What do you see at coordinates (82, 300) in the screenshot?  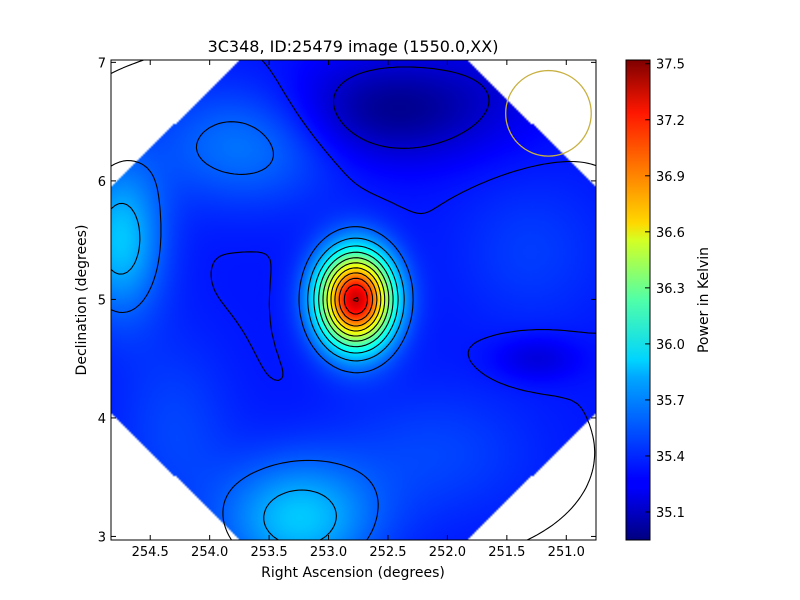 I see `y-axis-label: Declination (degrees)` at bounding box center [82, 300].